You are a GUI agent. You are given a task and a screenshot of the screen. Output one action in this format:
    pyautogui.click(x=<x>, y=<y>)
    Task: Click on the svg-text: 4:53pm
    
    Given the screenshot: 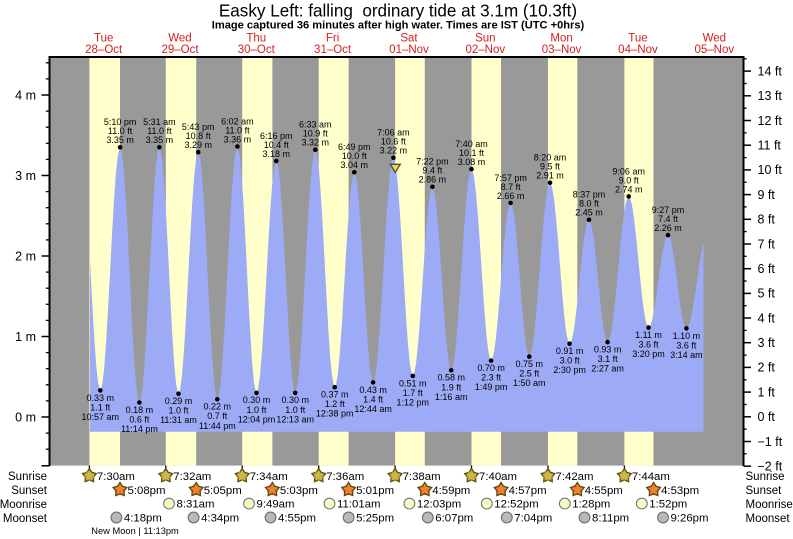 What is the action you would take?
    pyautogui.click(x=680, y=491)
    